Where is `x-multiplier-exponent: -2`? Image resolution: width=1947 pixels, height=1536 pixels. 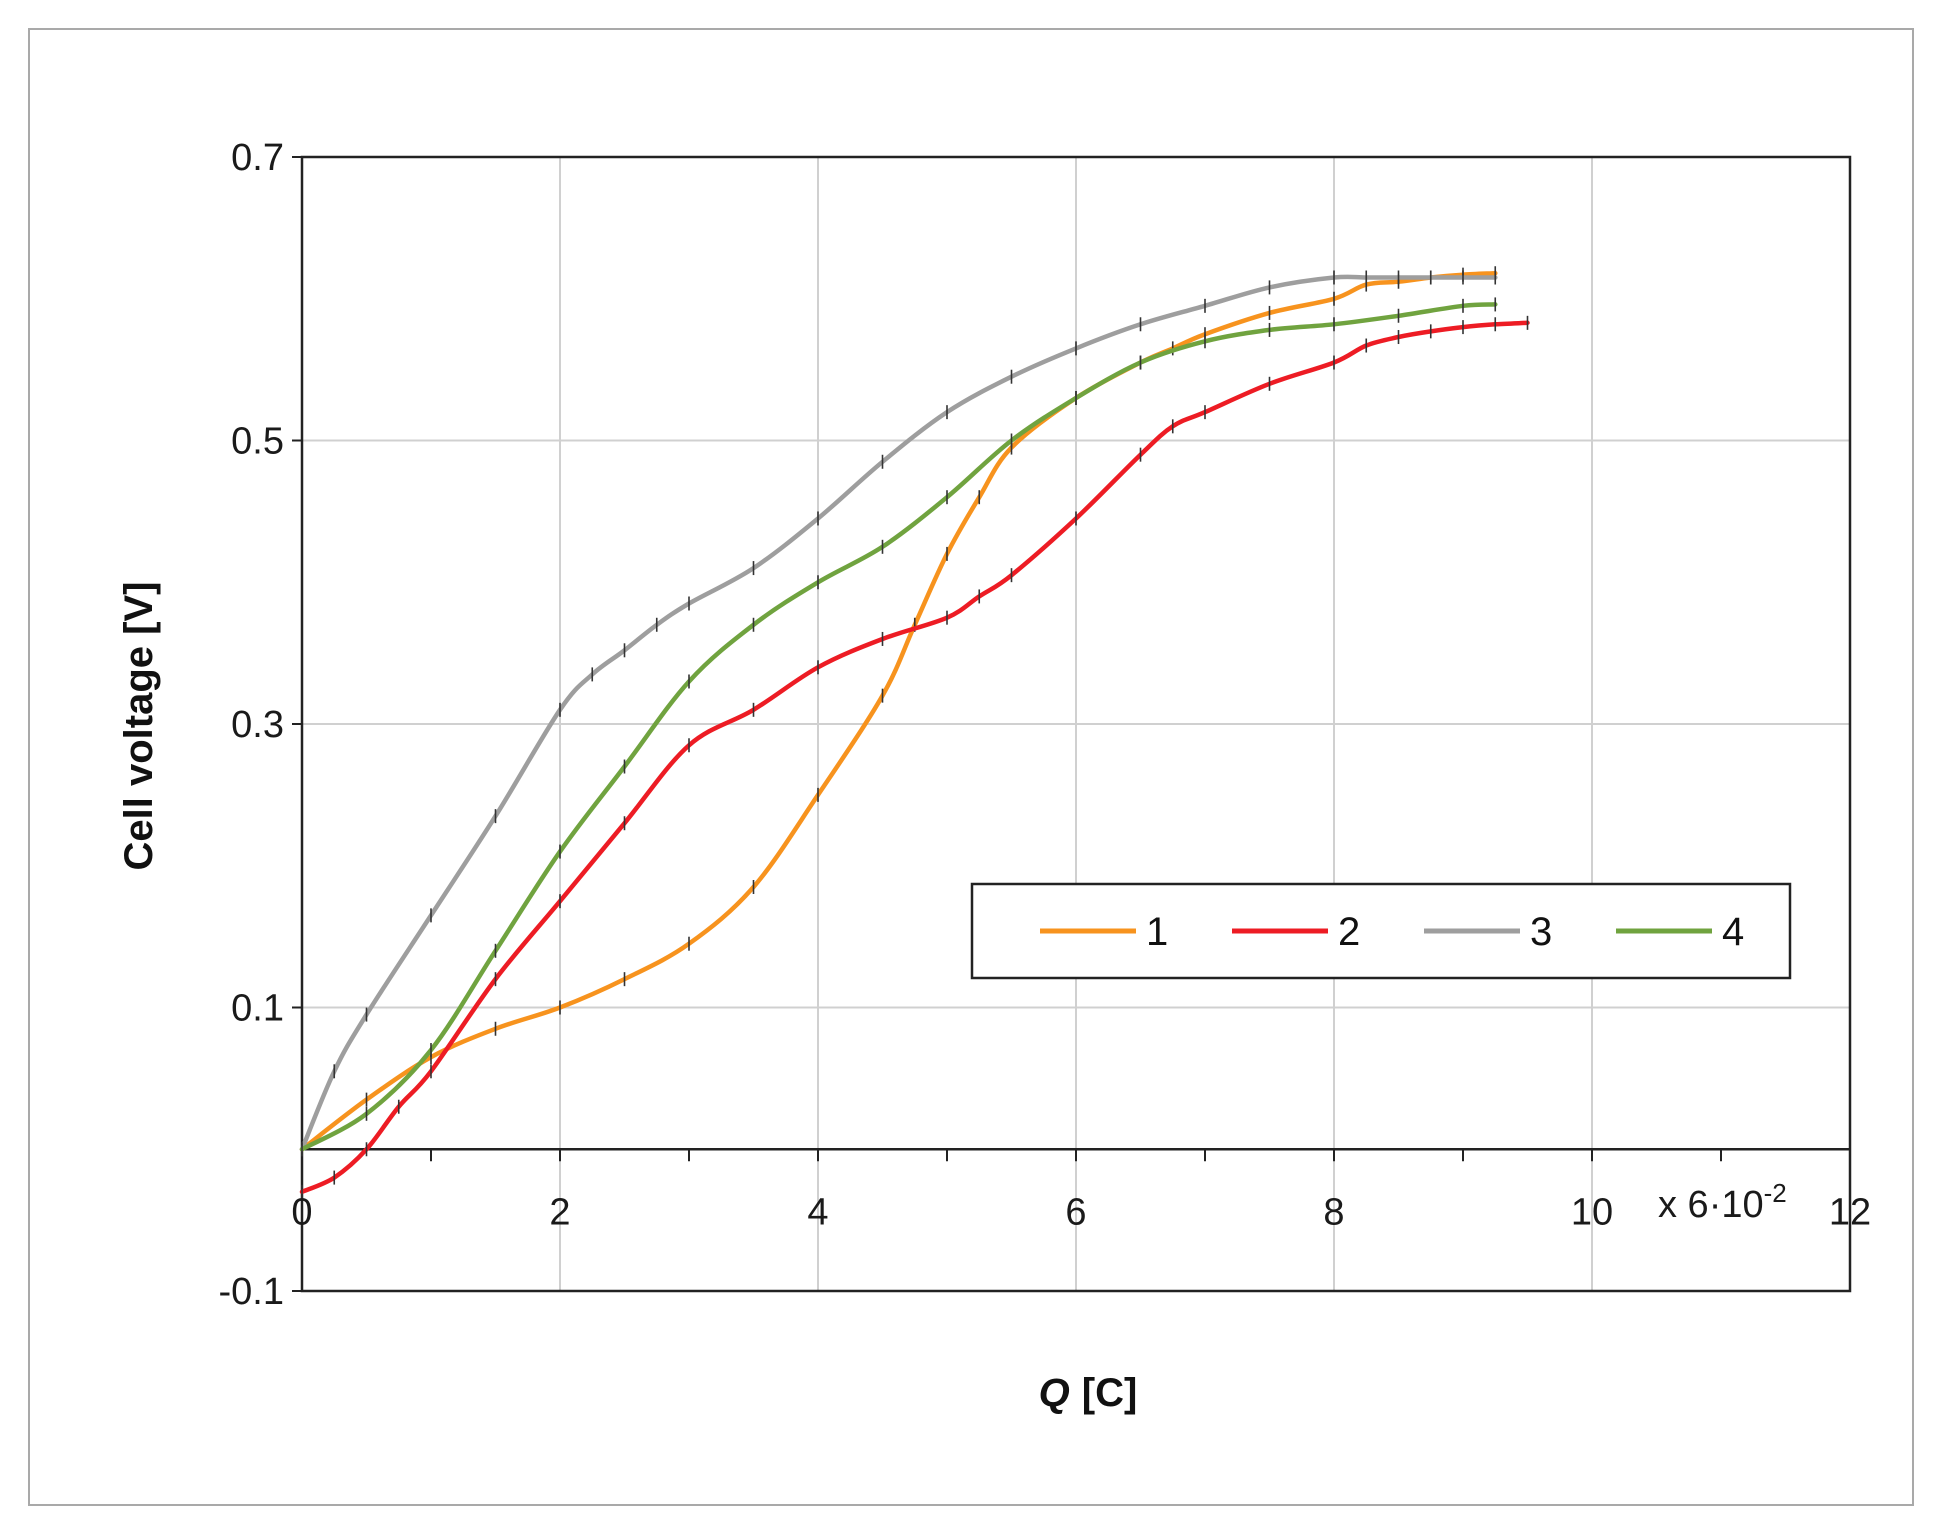 x-multiplier-exponent: -2 is located at coordinates (1775, 1193).